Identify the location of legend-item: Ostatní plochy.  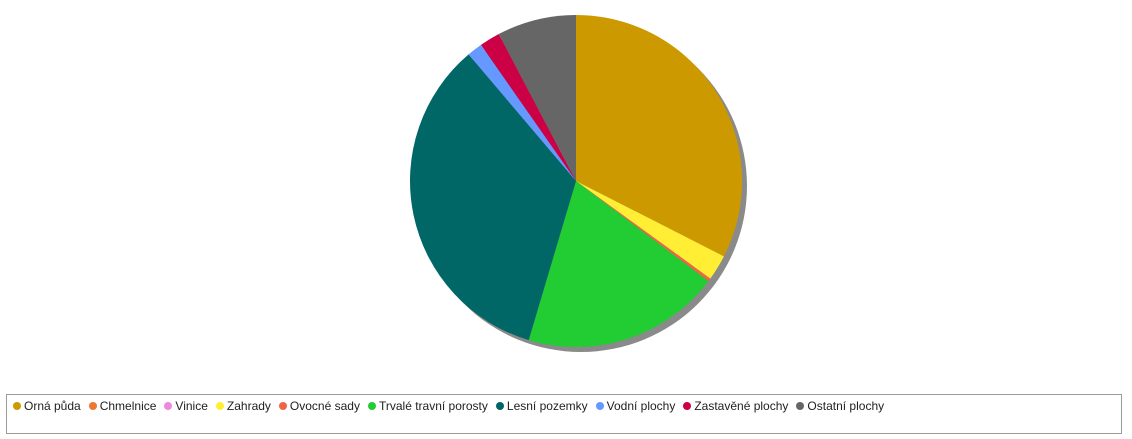
(840, 406).